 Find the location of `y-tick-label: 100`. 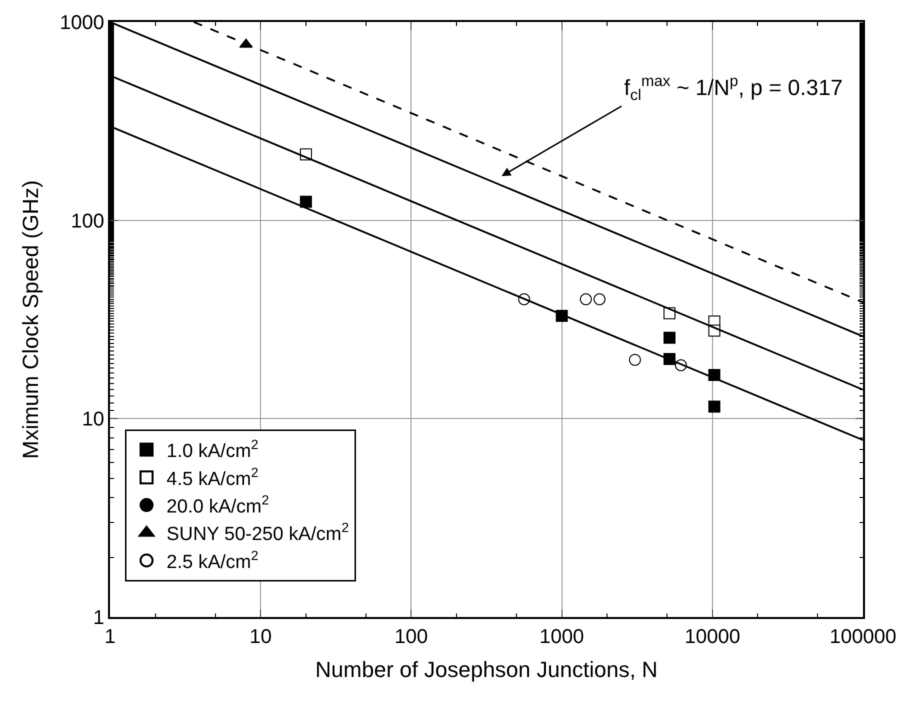

y-tick-label: 100 is located at coordinates (87, 221).